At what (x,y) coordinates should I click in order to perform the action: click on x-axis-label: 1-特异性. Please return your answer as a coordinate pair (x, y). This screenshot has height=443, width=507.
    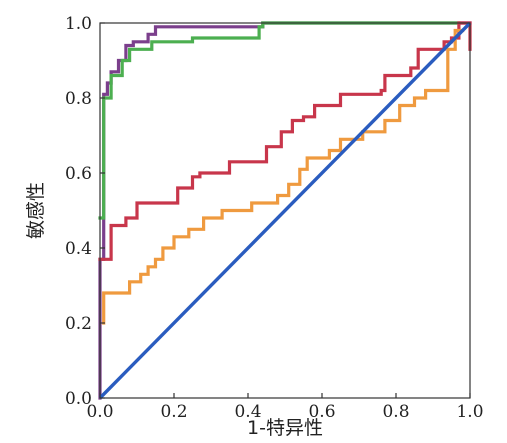
    Looking at the image, I should click on (285, 428).